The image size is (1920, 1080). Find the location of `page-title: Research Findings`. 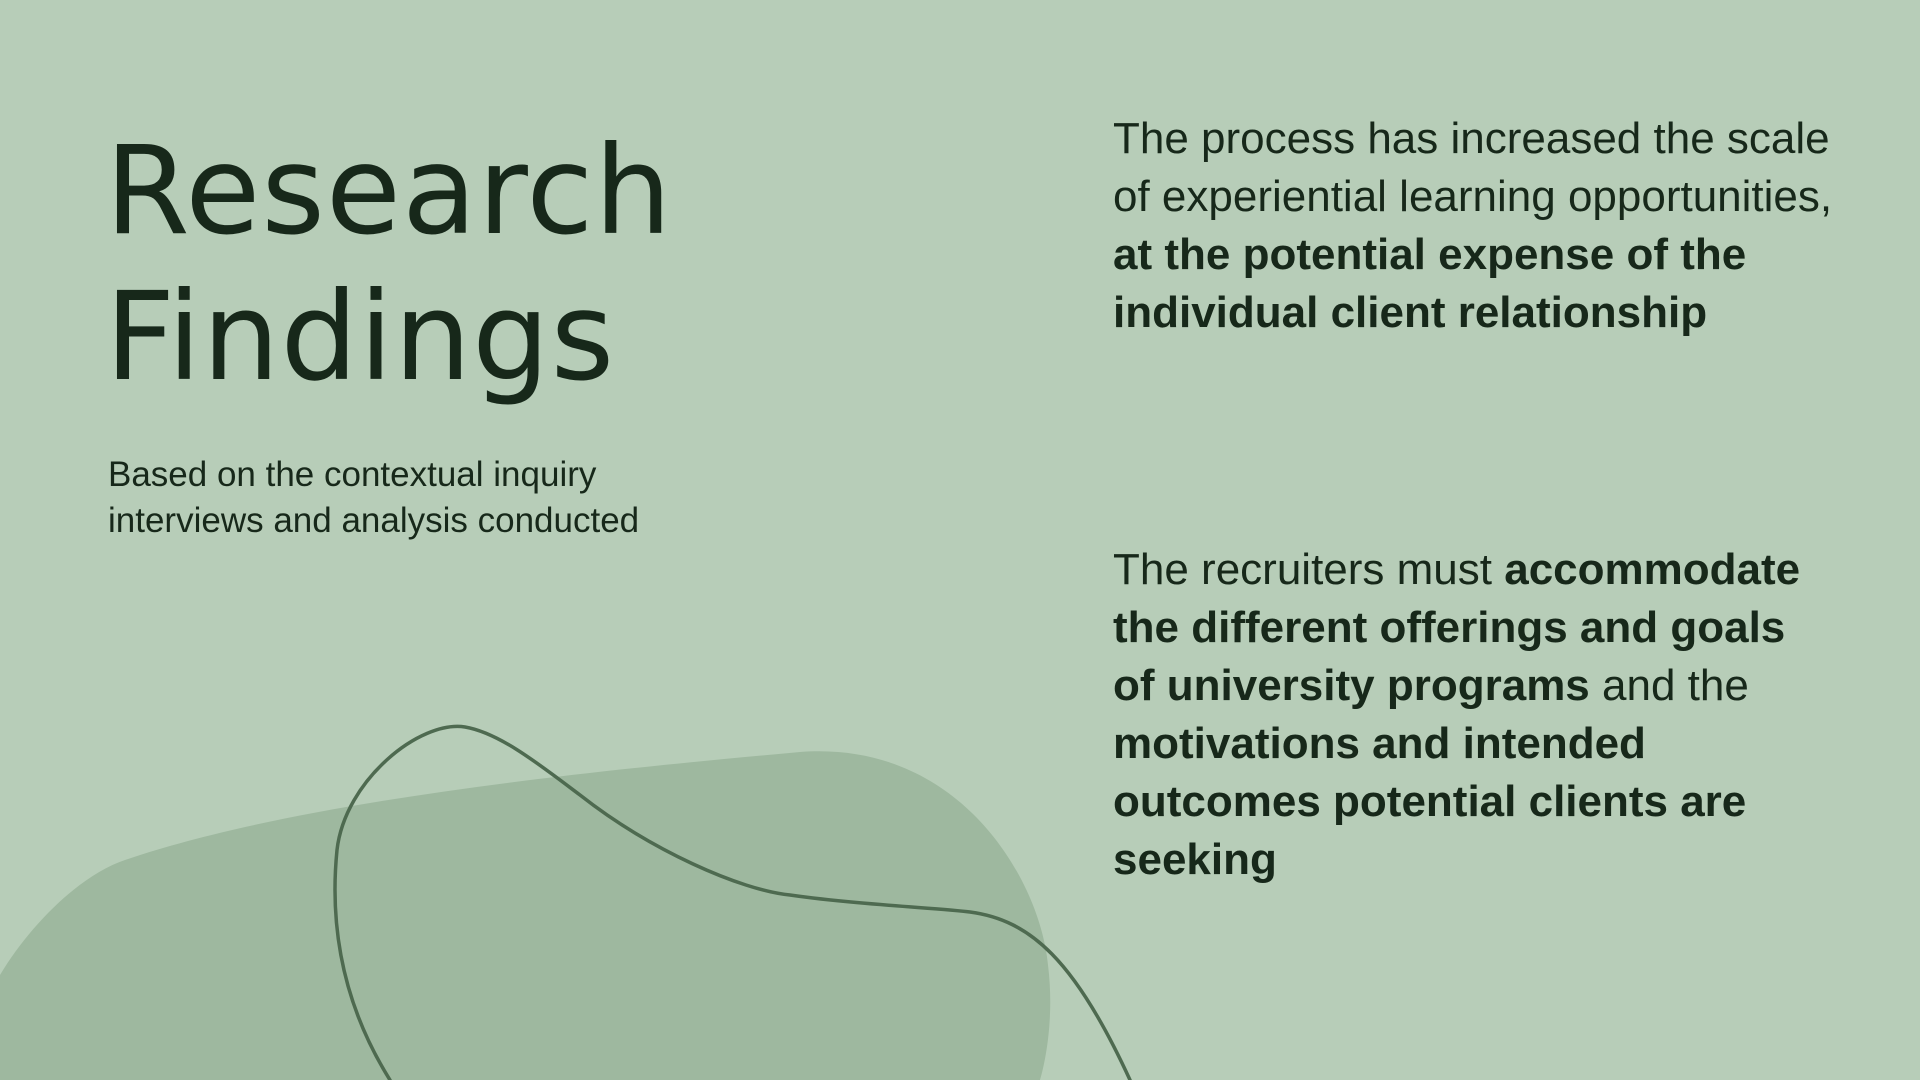

page-title: Research Findings is located at coordinates (389, 264).